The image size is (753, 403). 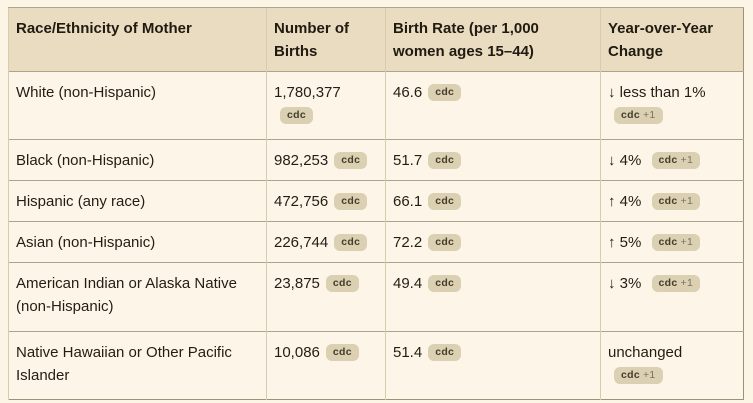 What do you see at coordinates (137, 39) in the screenshot?
I see `header-race-ethnicity: Race/Ethnicity of Mother` at bounding box center [137, 39].